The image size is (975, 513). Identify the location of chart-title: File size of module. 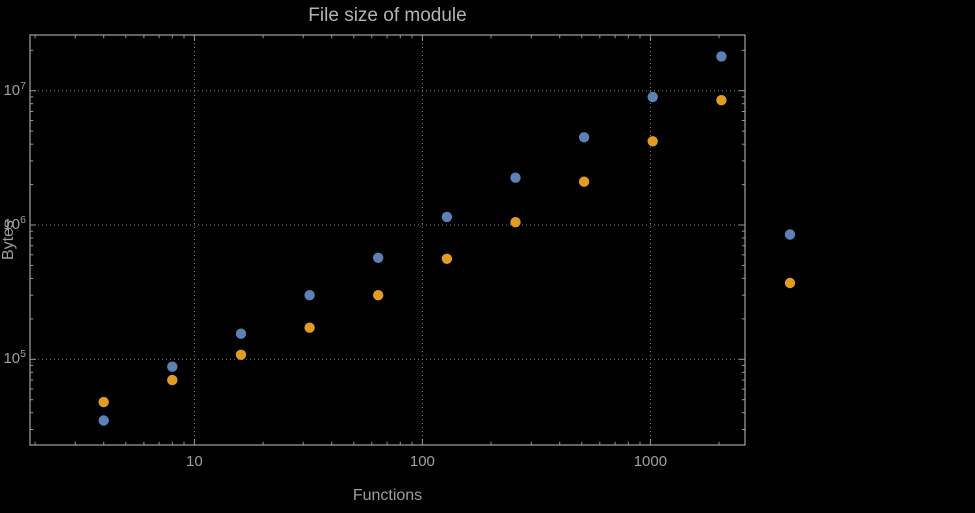
(387, 15).